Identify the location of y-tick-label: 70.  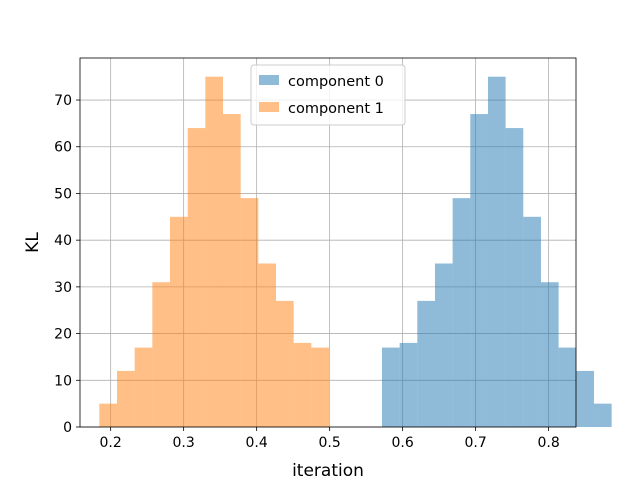
(63, 101).